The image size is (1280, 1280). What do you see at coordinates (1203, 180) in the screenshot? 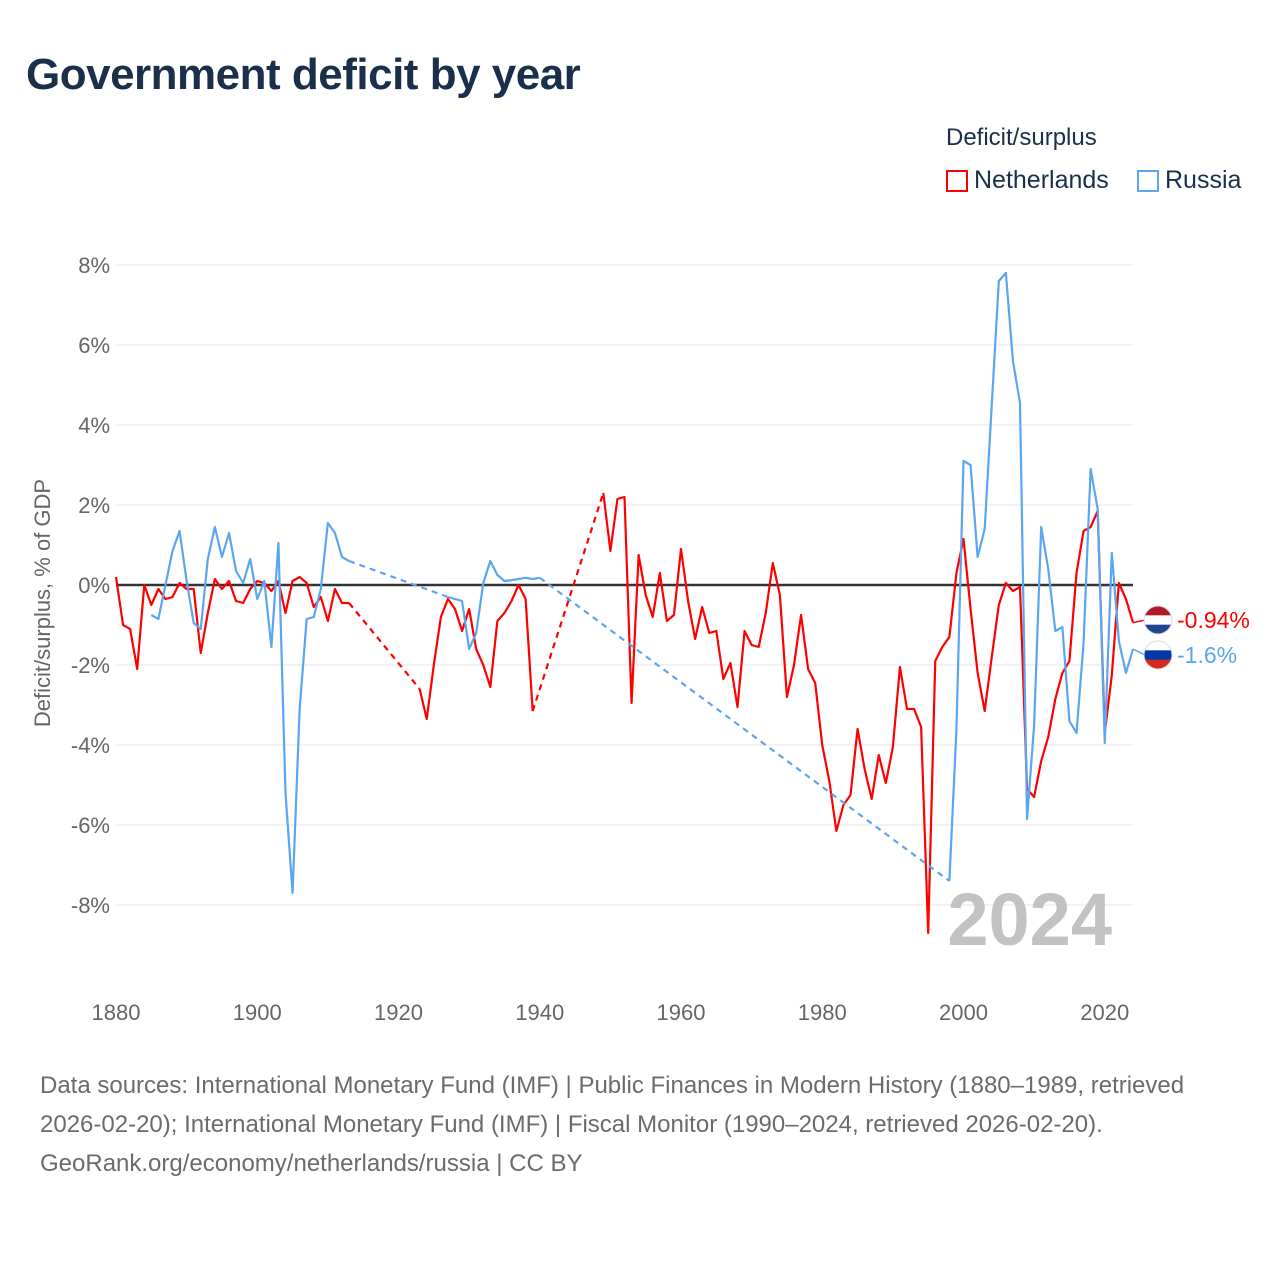
I see `legend-label: Russia` at bounding box center [1203, 180].